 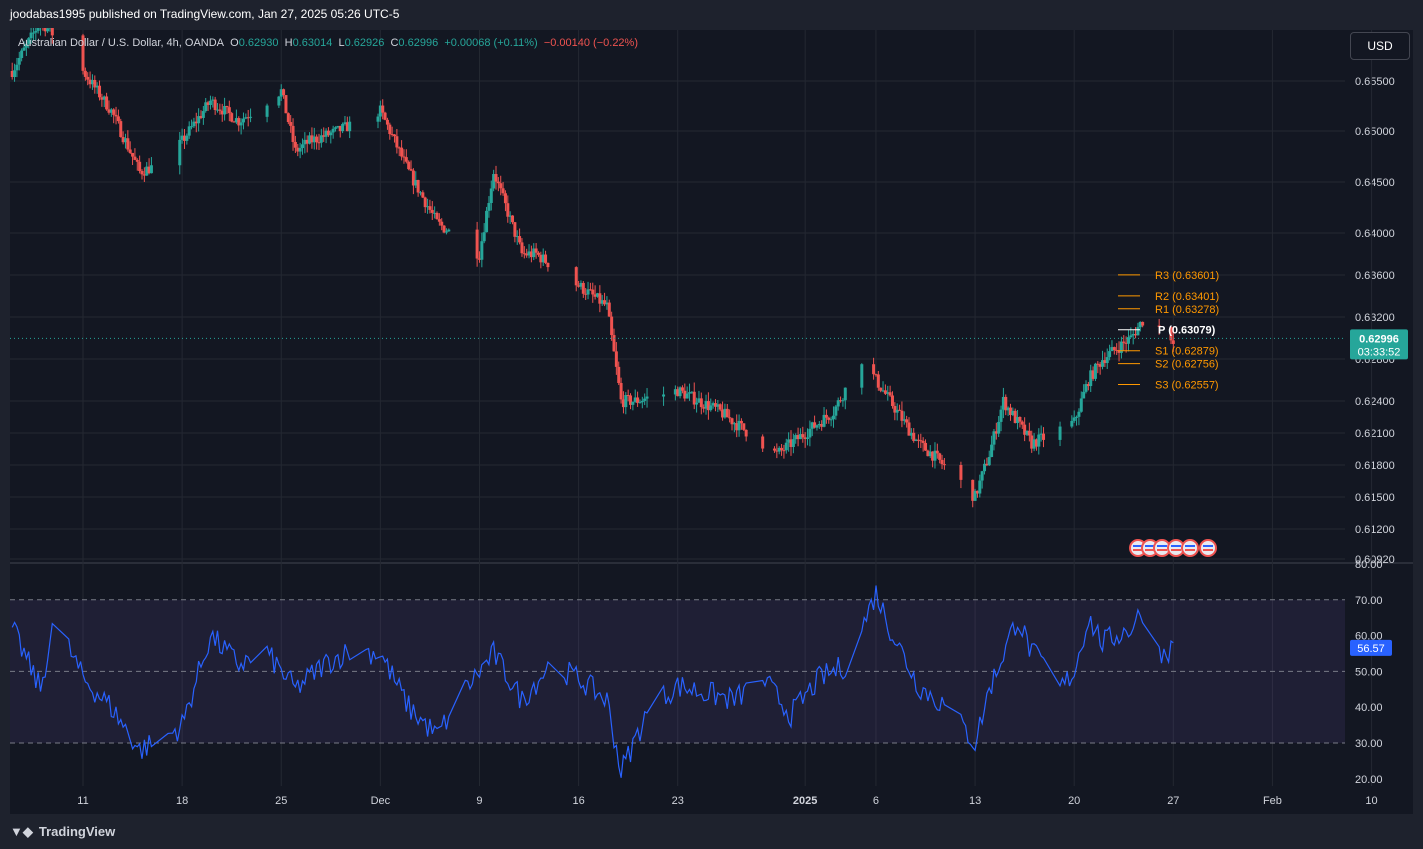 I want to click on time-tick-label: 2025, so click(x=805, y=801).